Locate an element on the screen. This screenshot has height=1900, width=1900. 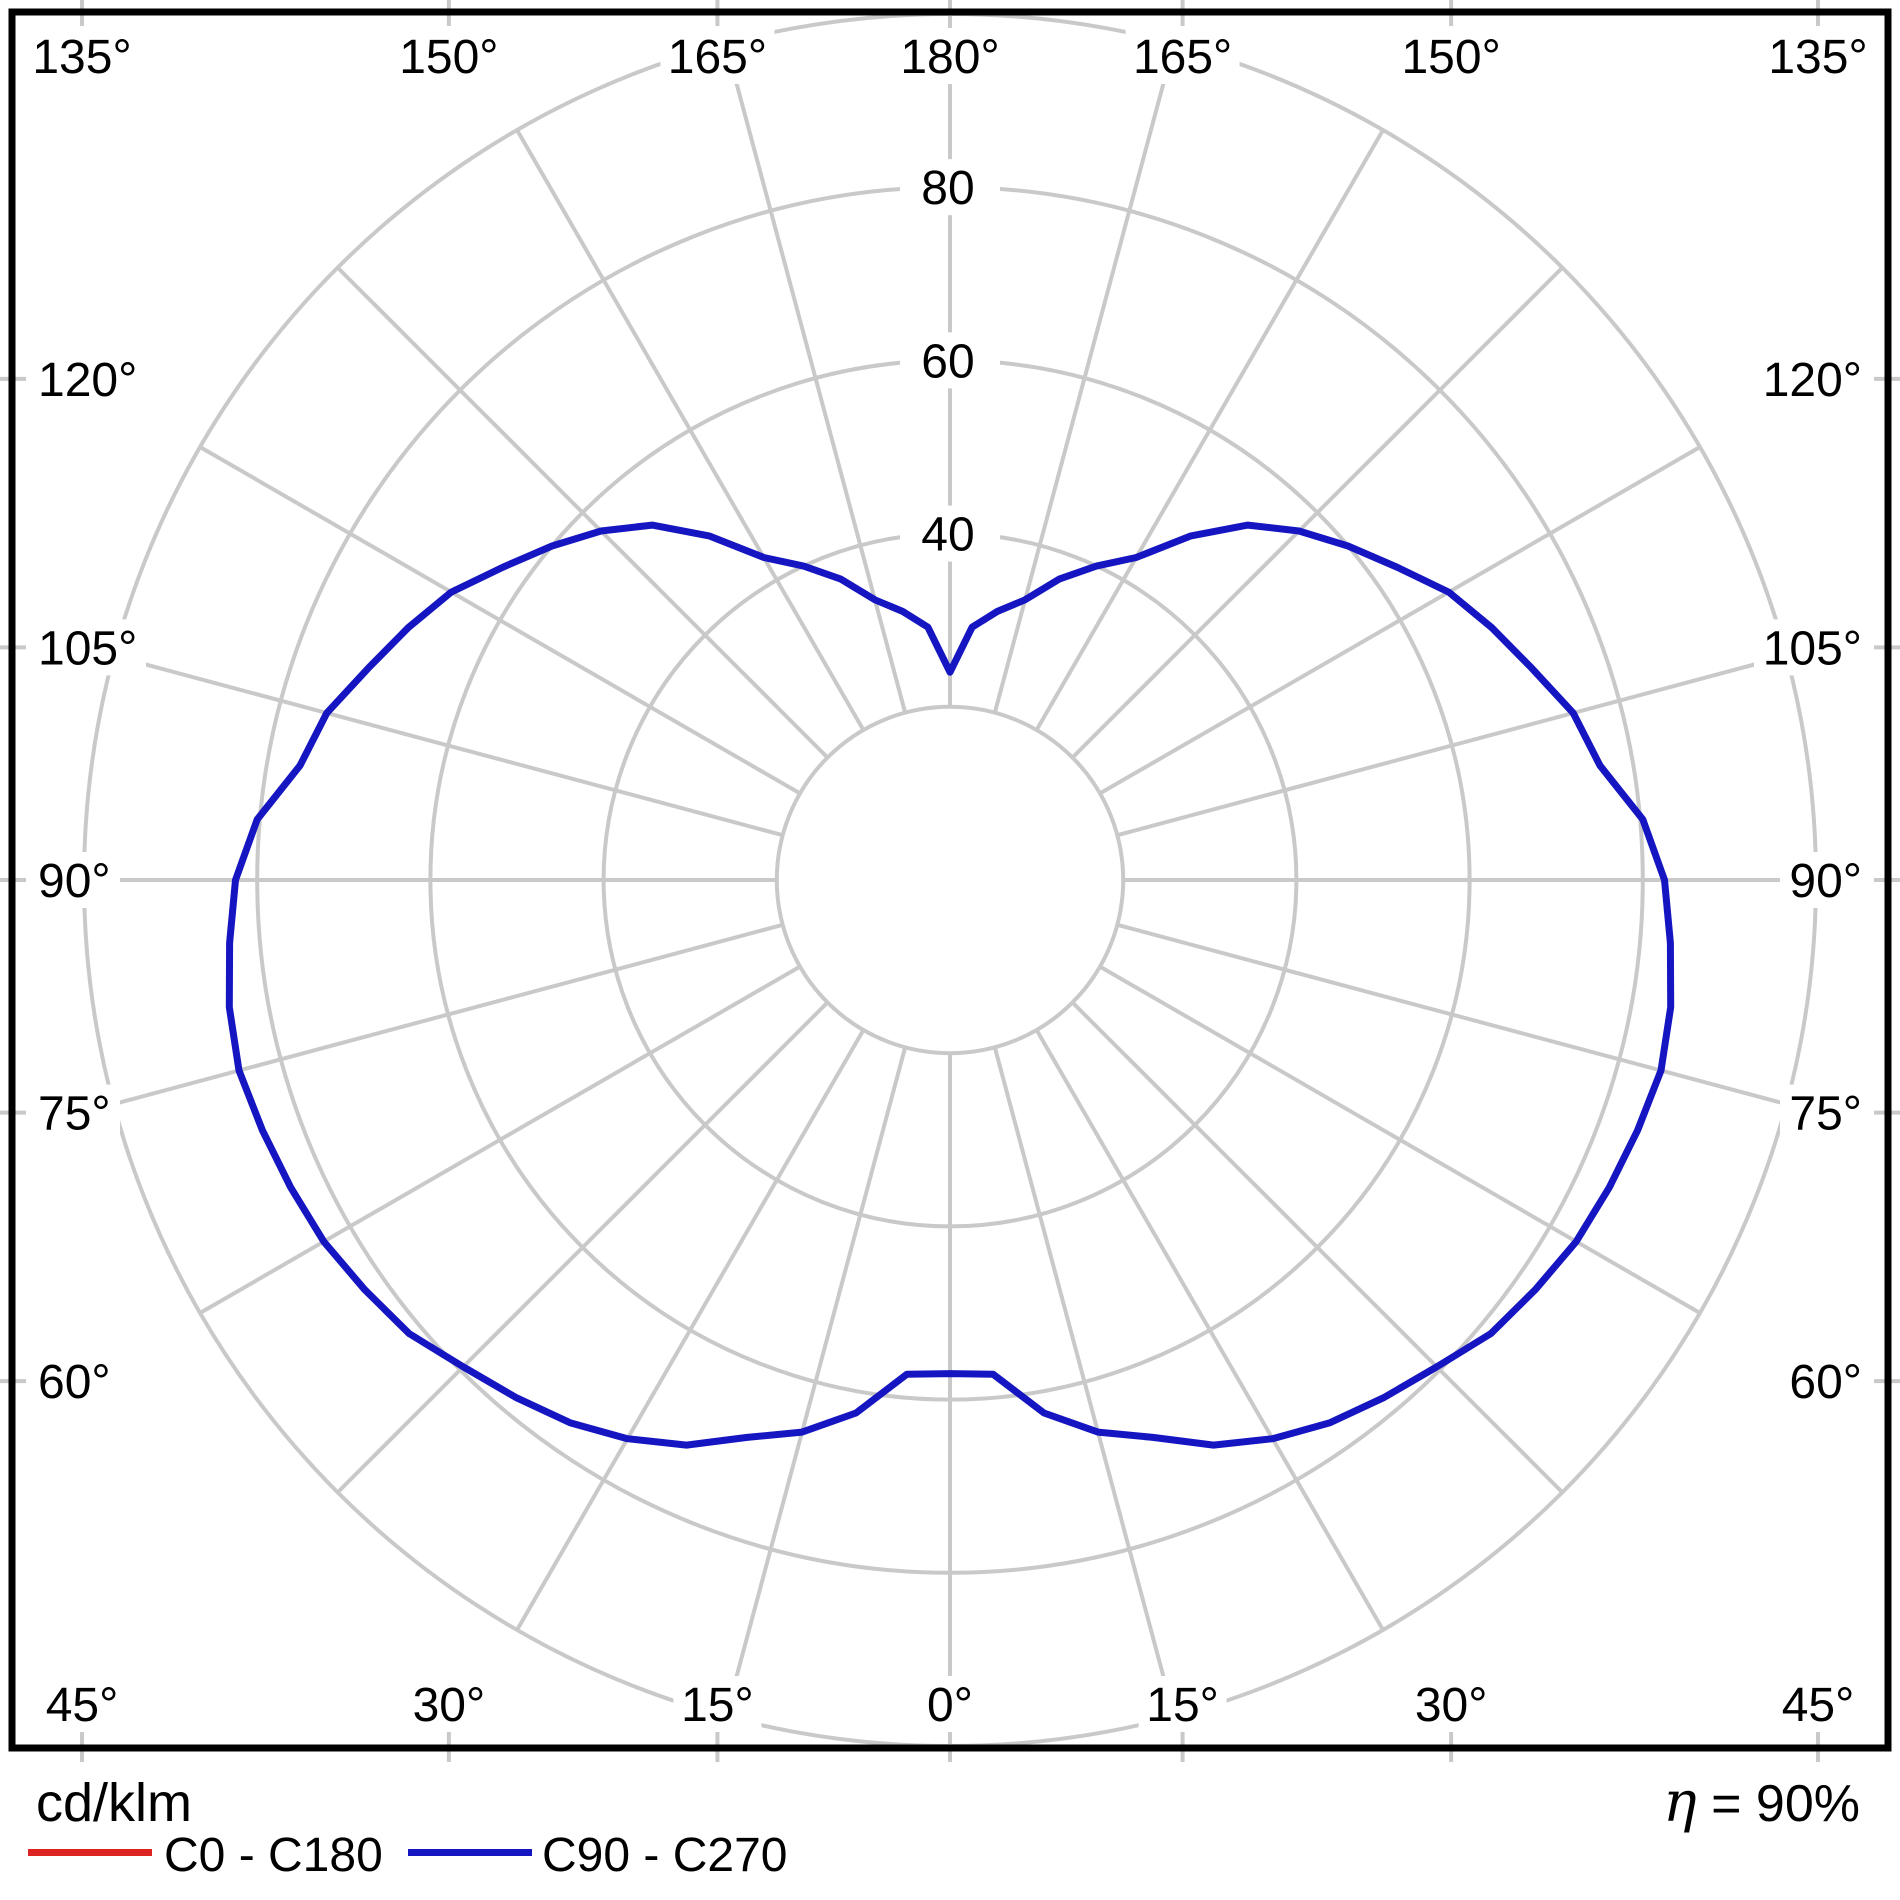
angle-tick-label-75R: 75° is located at coordinates (1825, 1114).